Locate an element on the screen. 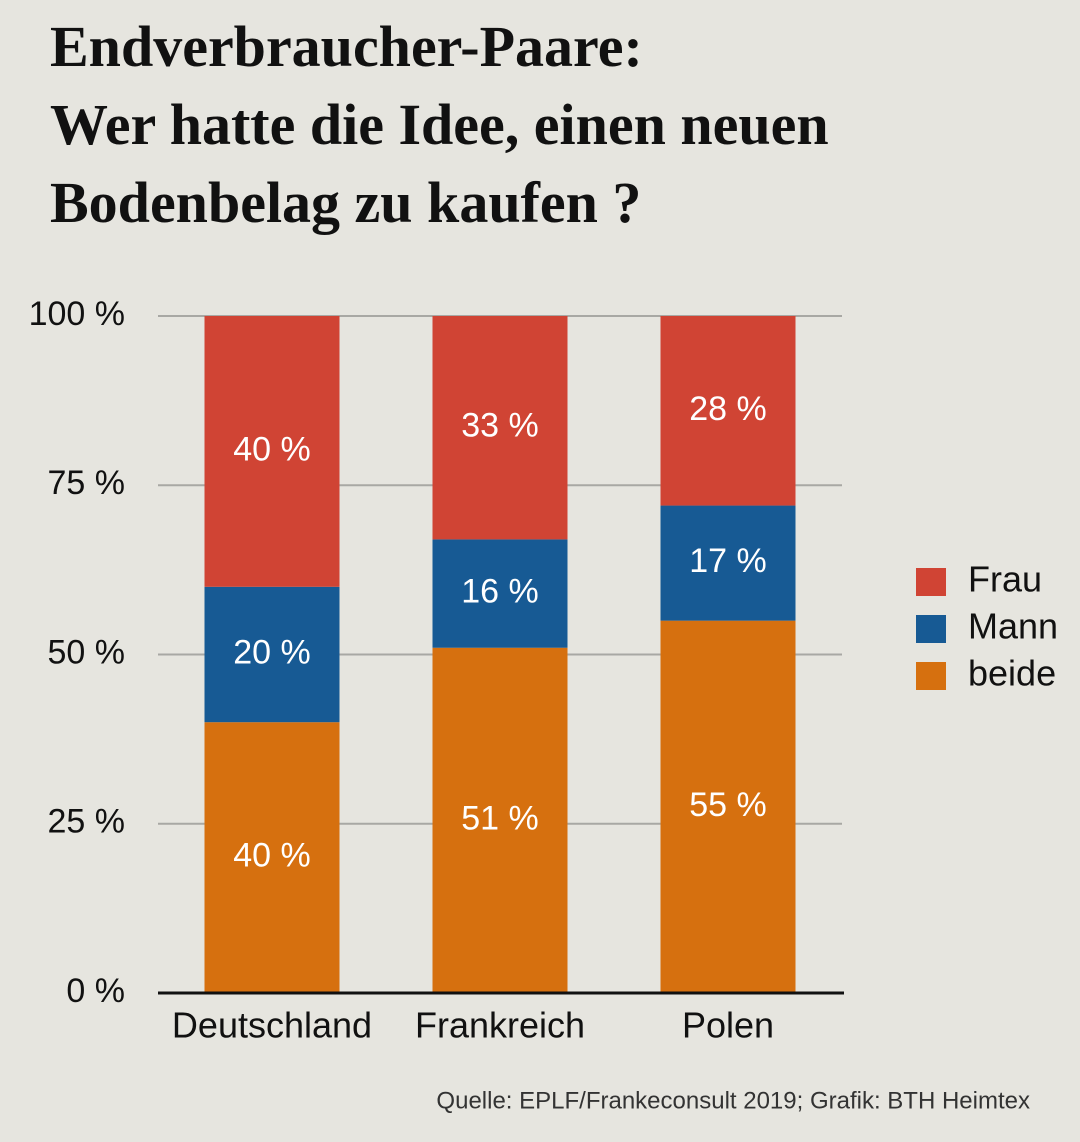  legend-label: Mann is located at coordinates (1013, 626).